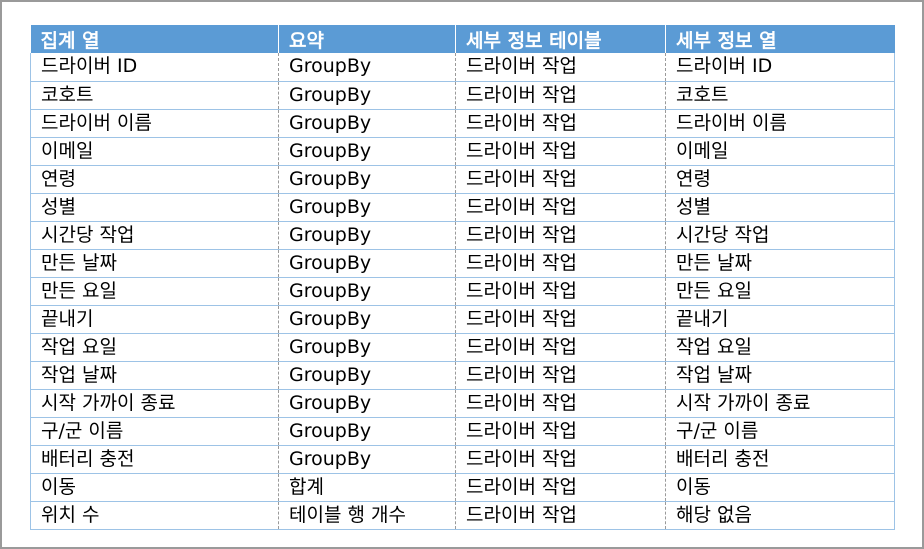 This screenshot has height=549, width=924. What do you see at coordinates (154, 403) in the screenshot?
I see `cell-aggregate-column: 시작 가까이 종료` at bounding box center [154, 403].